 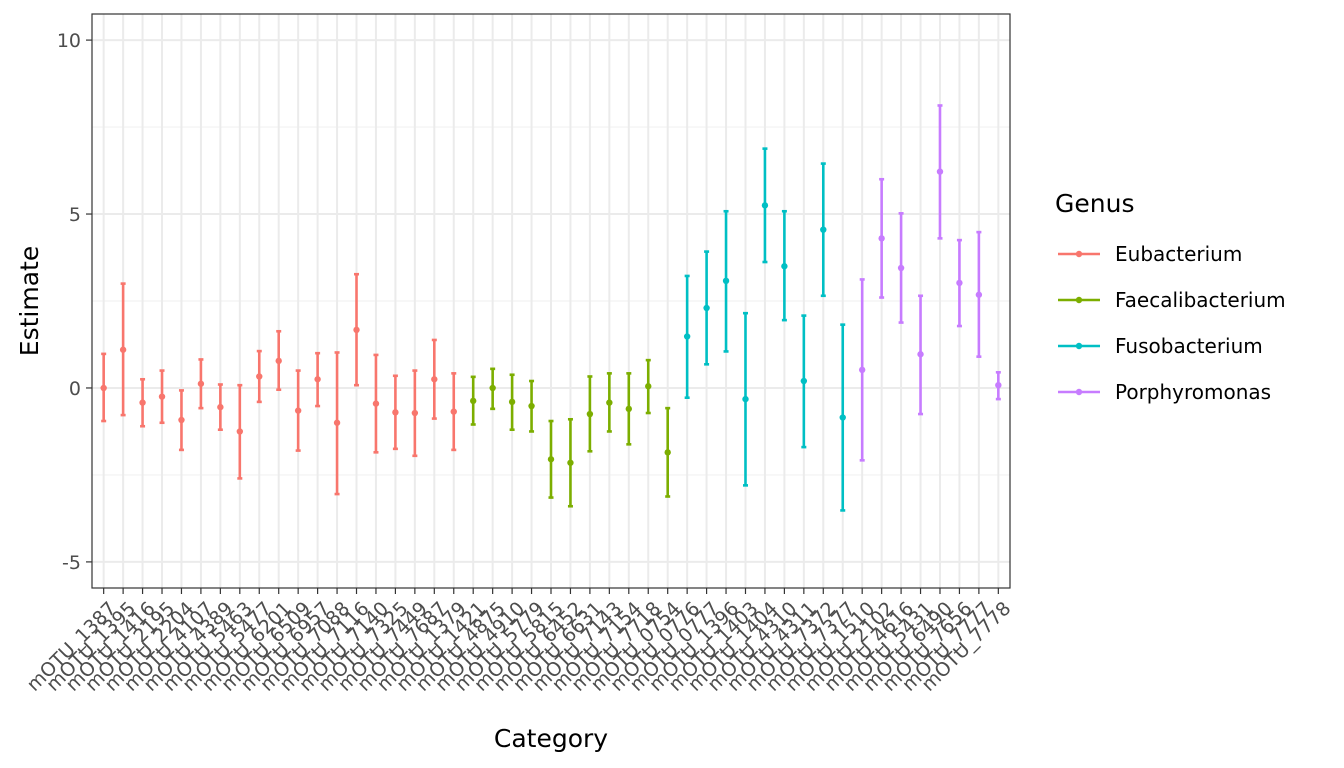 What do you see at coordinates (1193, 392) in the screenshot?
I see `legend-label: Porphyromonas` at bounding box center [1193, 392].